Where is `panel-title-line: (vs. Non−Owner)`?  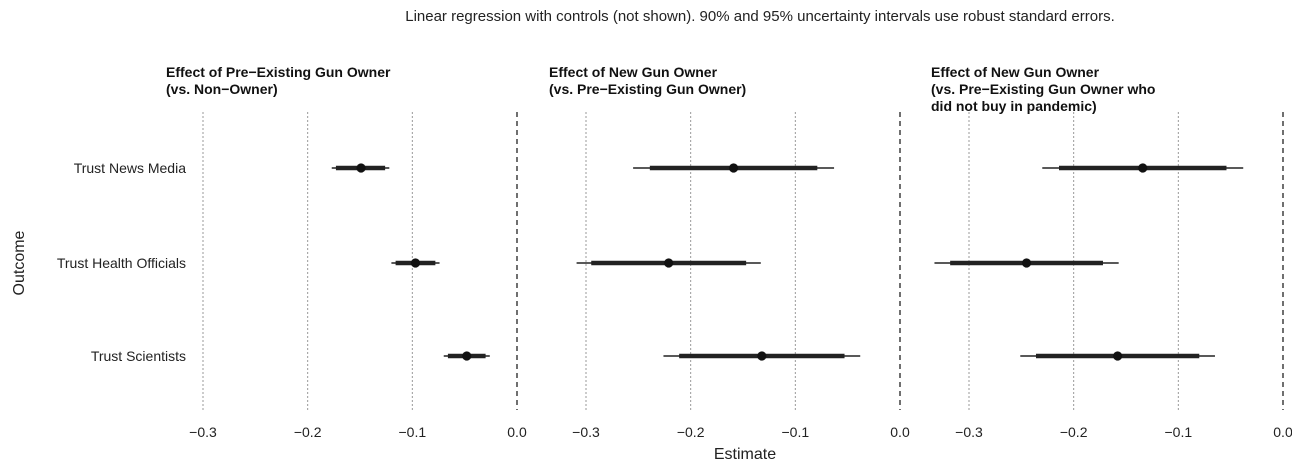
panel-title-line: (vs. Non−Owner) is located at coordinates (222, 89).